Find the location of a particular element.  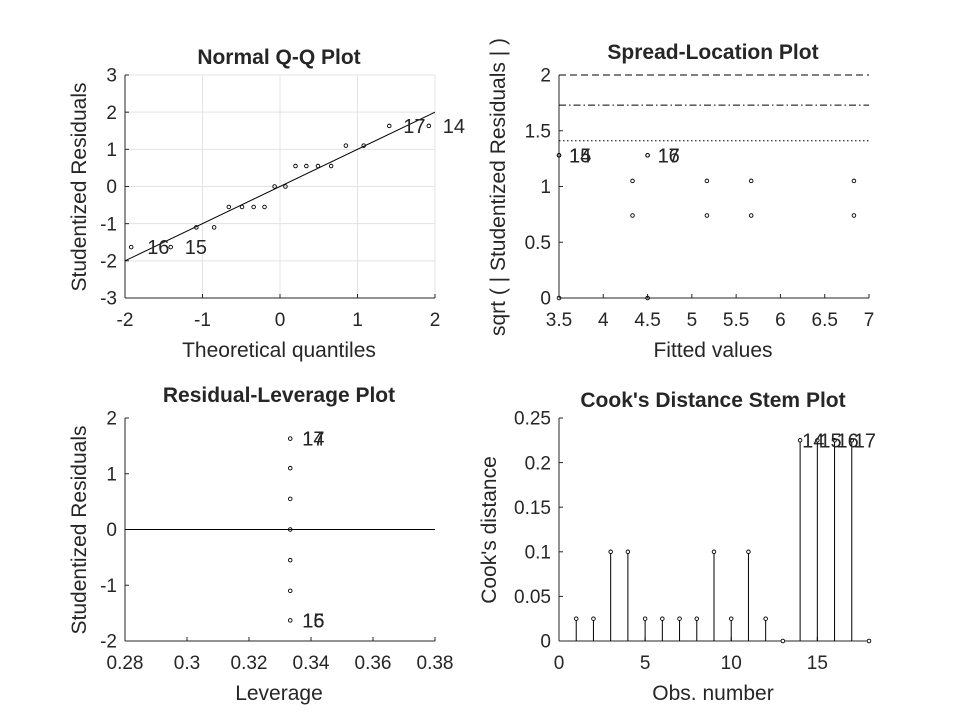

qq-plot-x-tick-label: -2 is located at coordinates (125, 320).